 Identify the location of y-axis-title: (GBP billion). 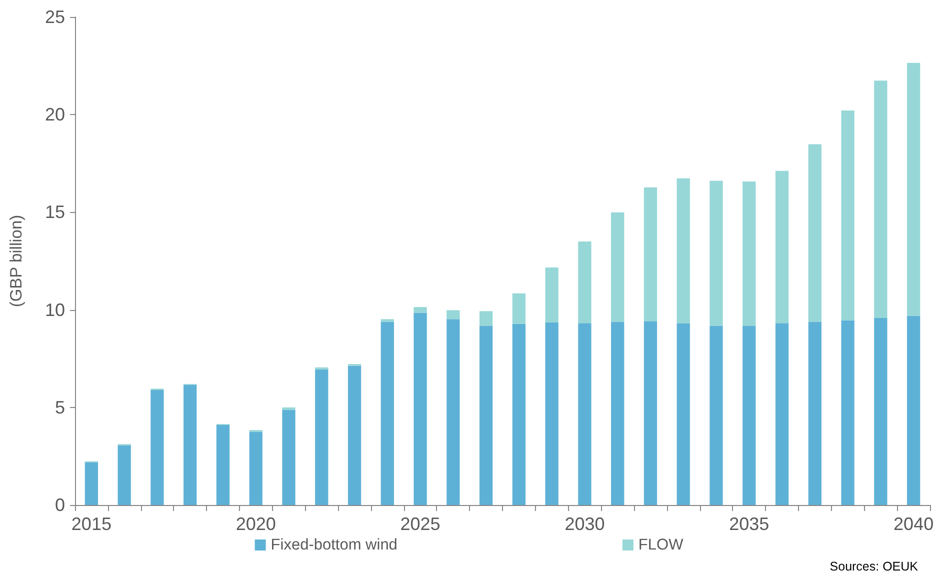
(17, 261).